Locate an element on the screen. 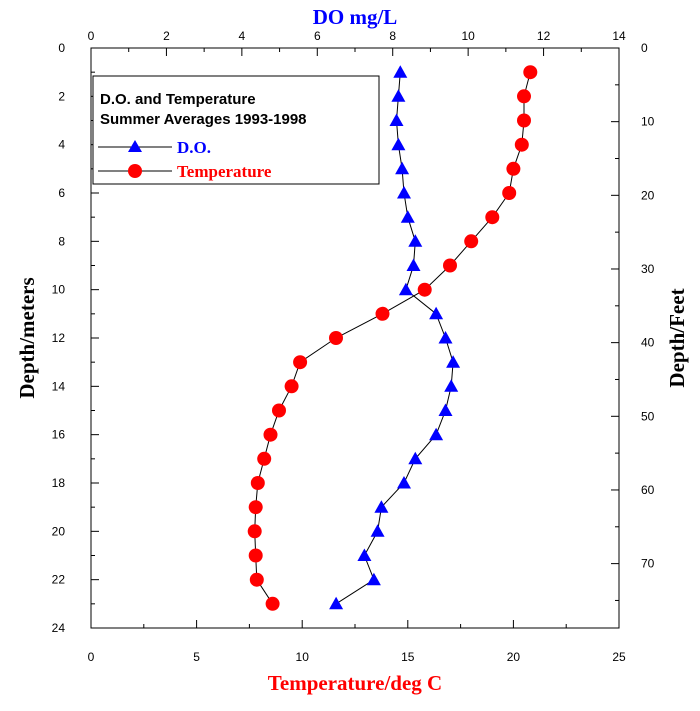  bottom-axis-title: Temperature/deg C is located at coordinates (355, 683).